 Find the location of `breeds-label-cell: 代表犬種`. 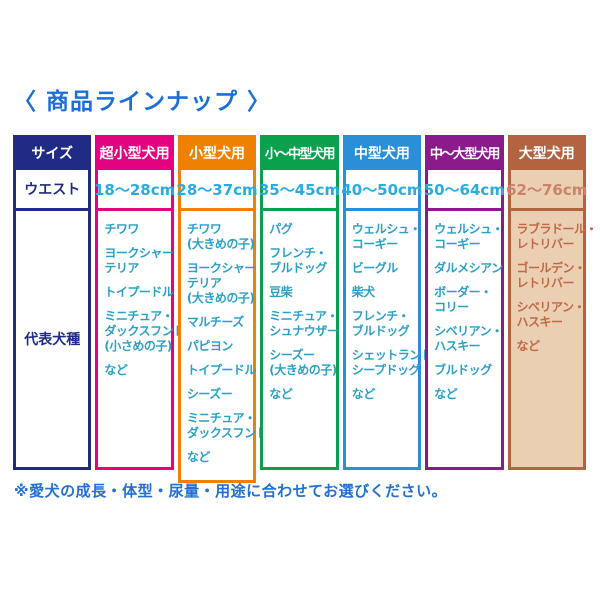

breeds-label-cell: 代表犬種 is located at coordinates (52, 339).